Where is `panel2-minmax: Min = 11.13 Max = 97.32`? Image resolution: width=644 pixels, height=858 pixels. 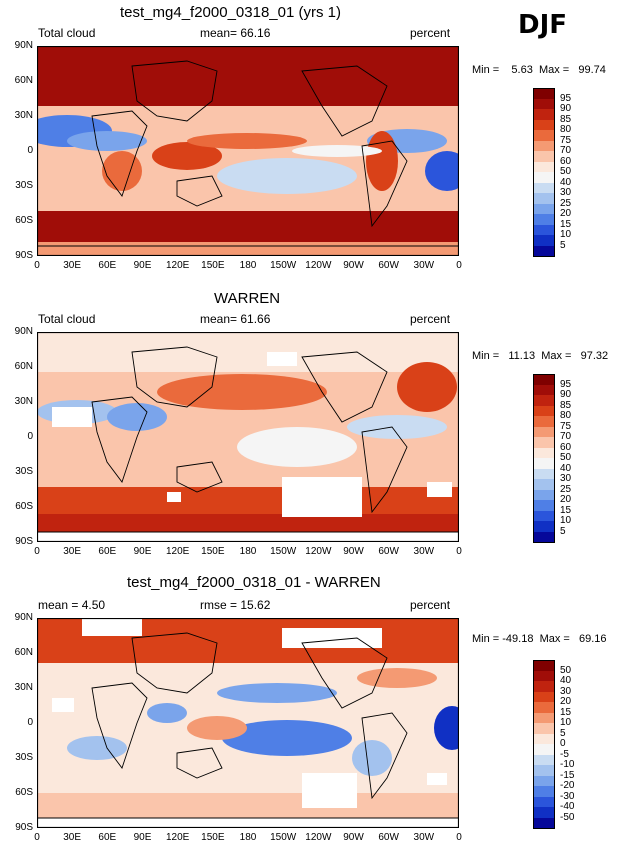 panel2-minmax: Min = 11.13 Max = 97.32 is located at coordinates (540, 356).